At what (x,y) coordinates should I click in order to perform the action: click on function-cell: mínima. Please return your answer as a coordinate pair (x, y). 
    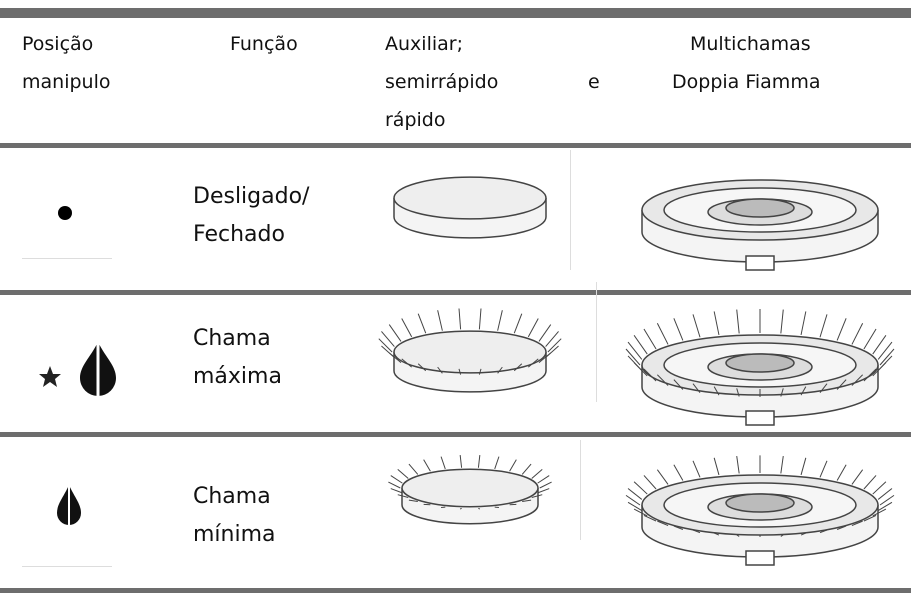
    Looking at the image, I should click on (234, 534).